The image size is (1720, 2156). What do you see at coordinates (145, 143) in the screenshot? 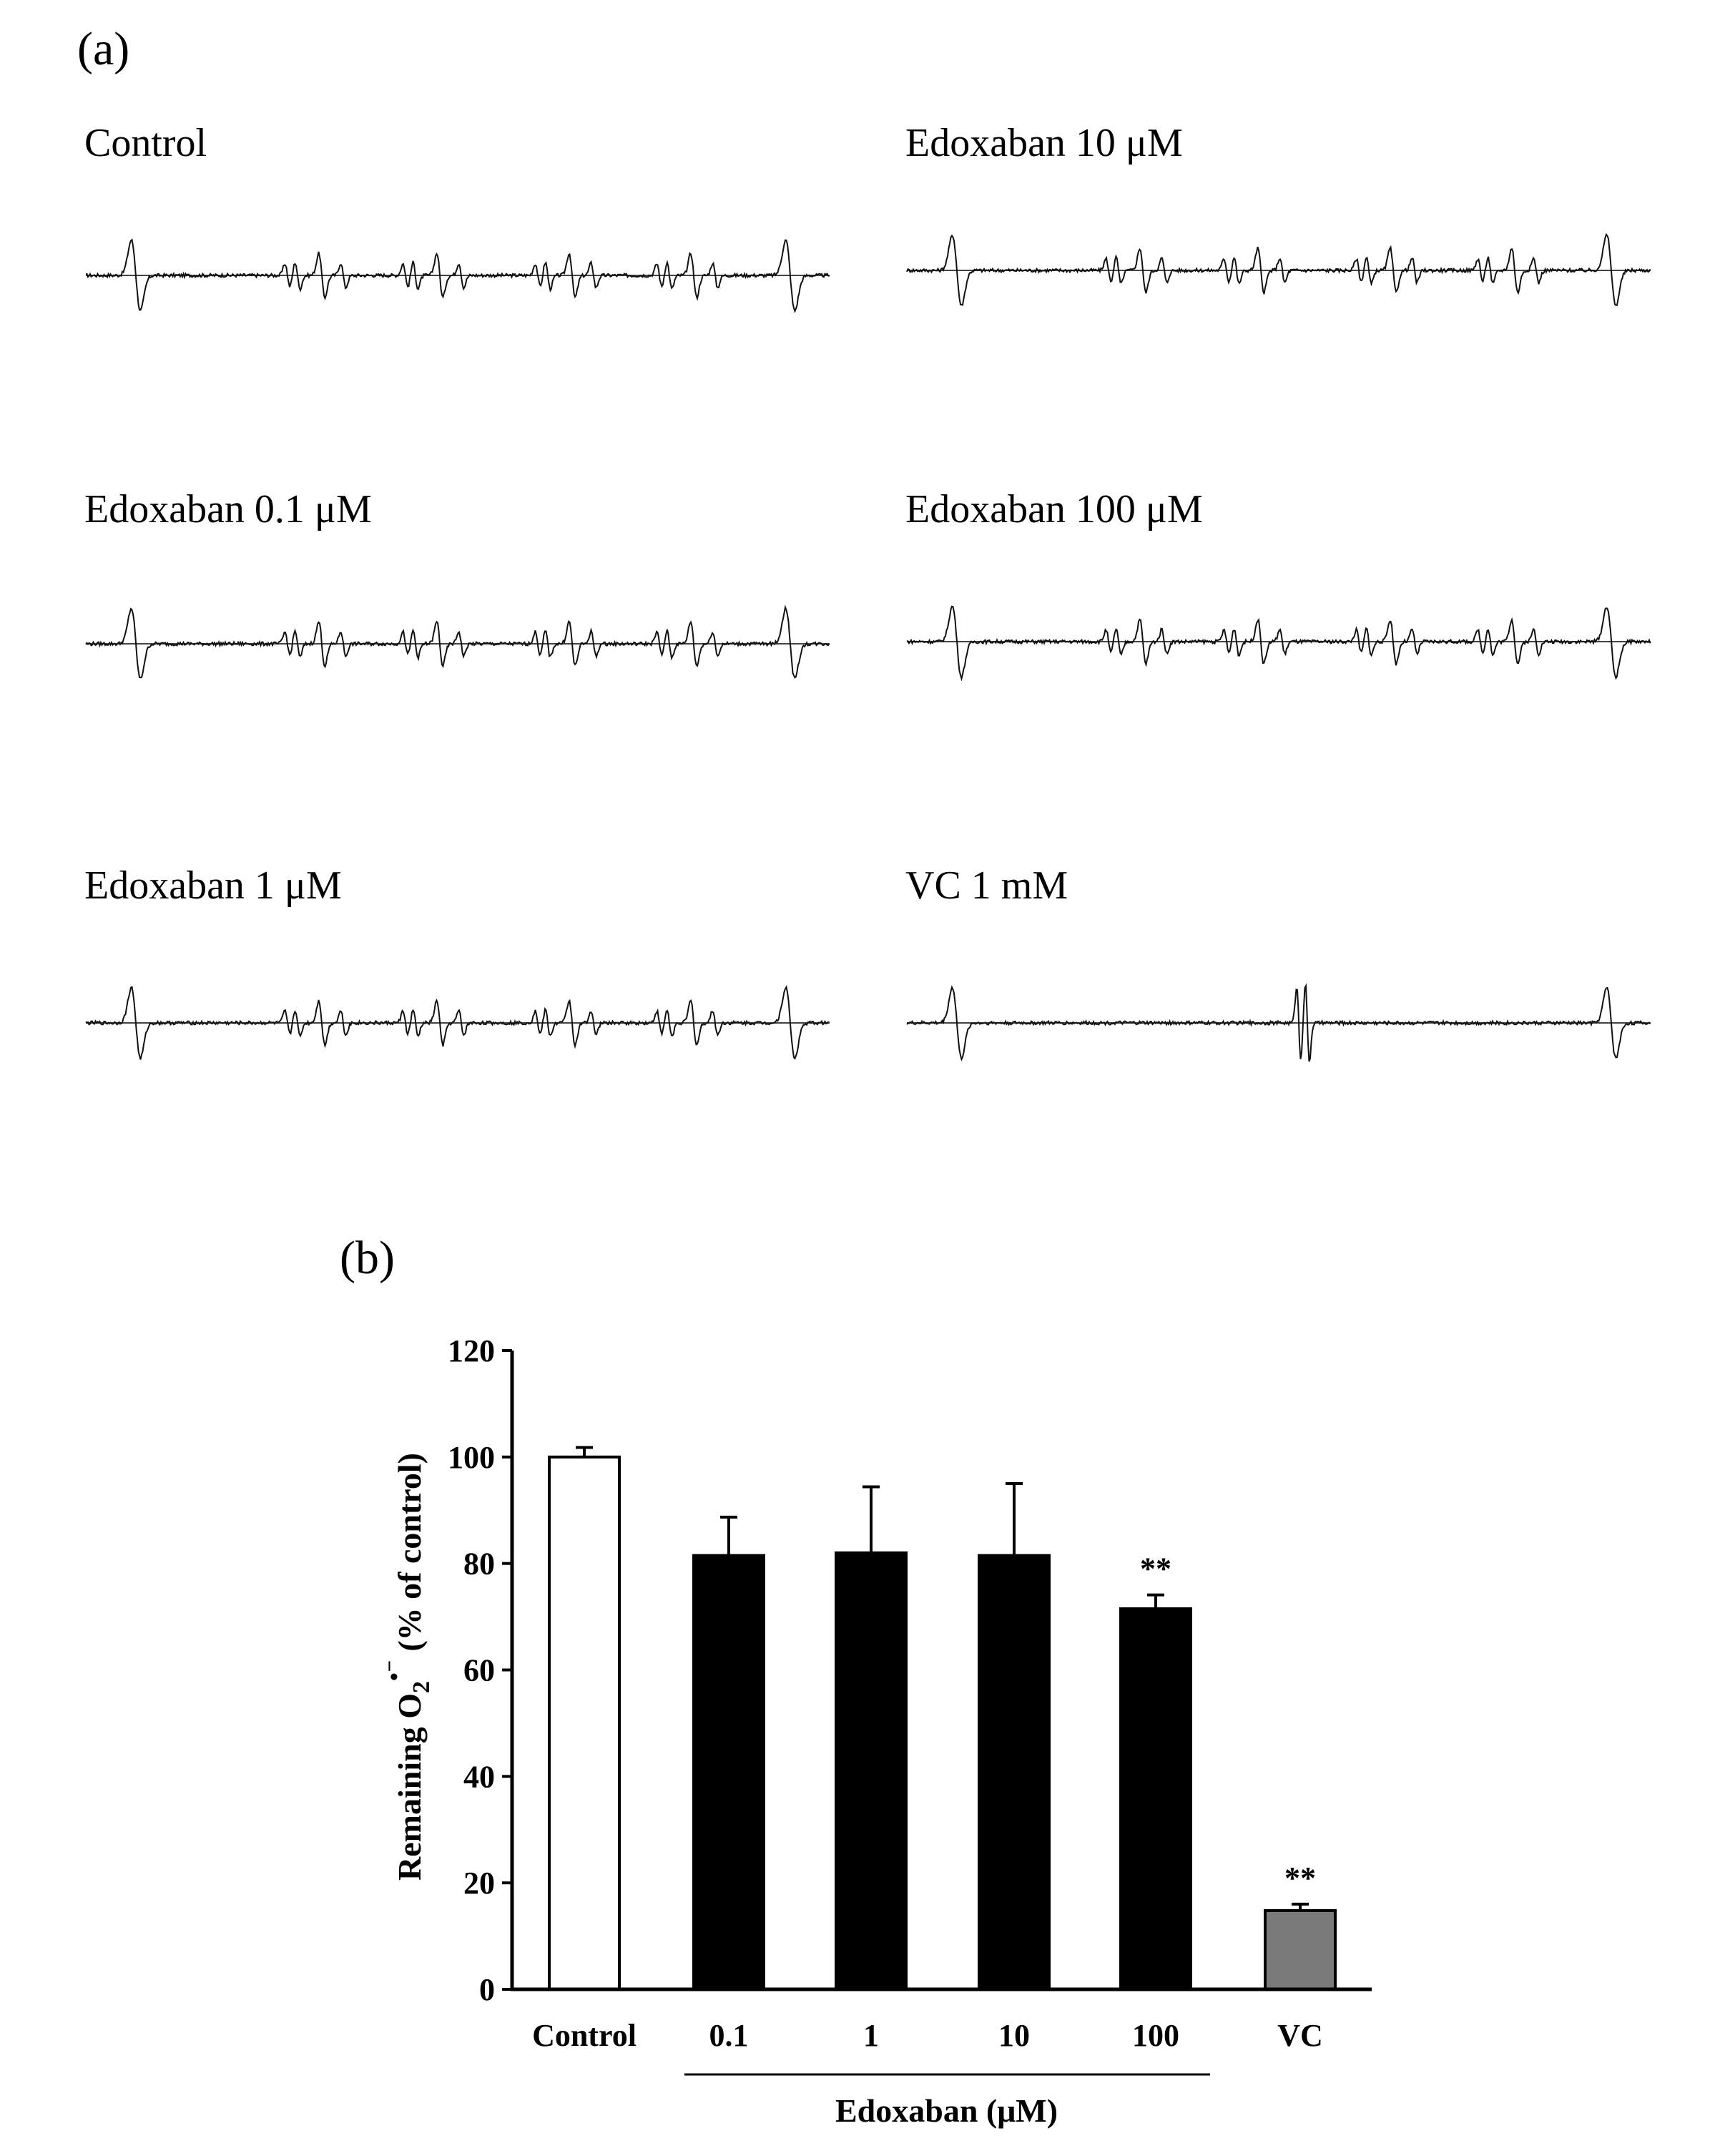
I see `spectrum-title: Control` at bounding box center [145, 143].